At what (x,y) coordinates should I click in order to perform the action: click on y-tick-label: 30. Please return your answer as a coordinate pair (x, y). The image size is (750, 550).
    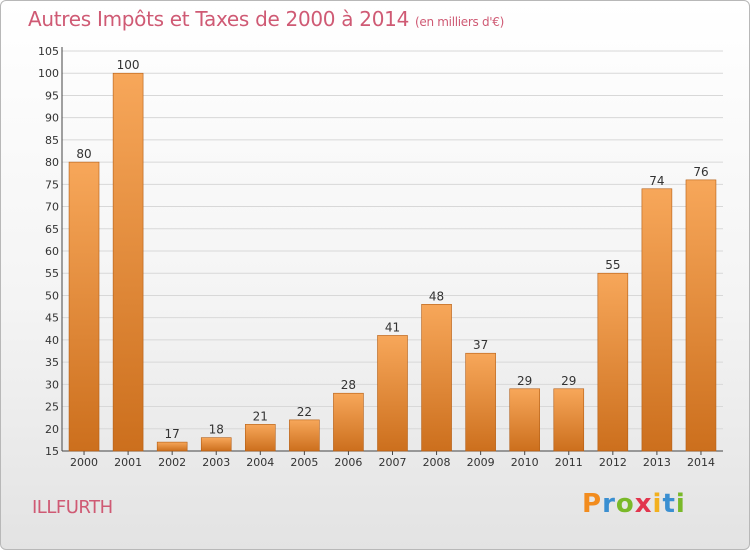
    Looking at the image, I should click on (52, 384).